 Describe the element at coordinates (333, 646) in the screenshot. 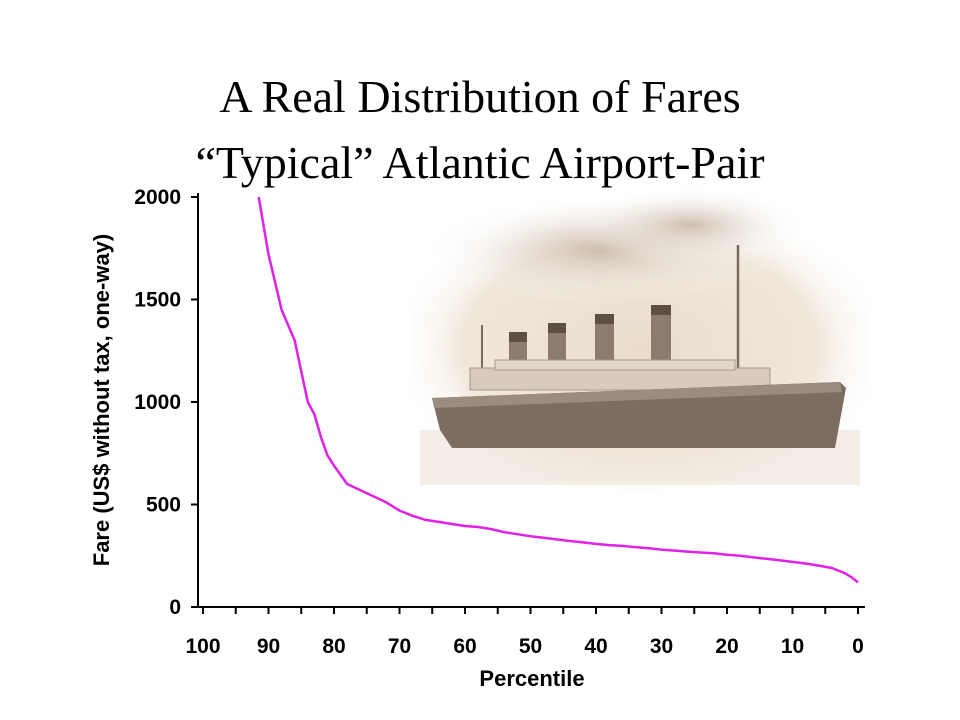

I see `x-tick-label: 80` at that location.